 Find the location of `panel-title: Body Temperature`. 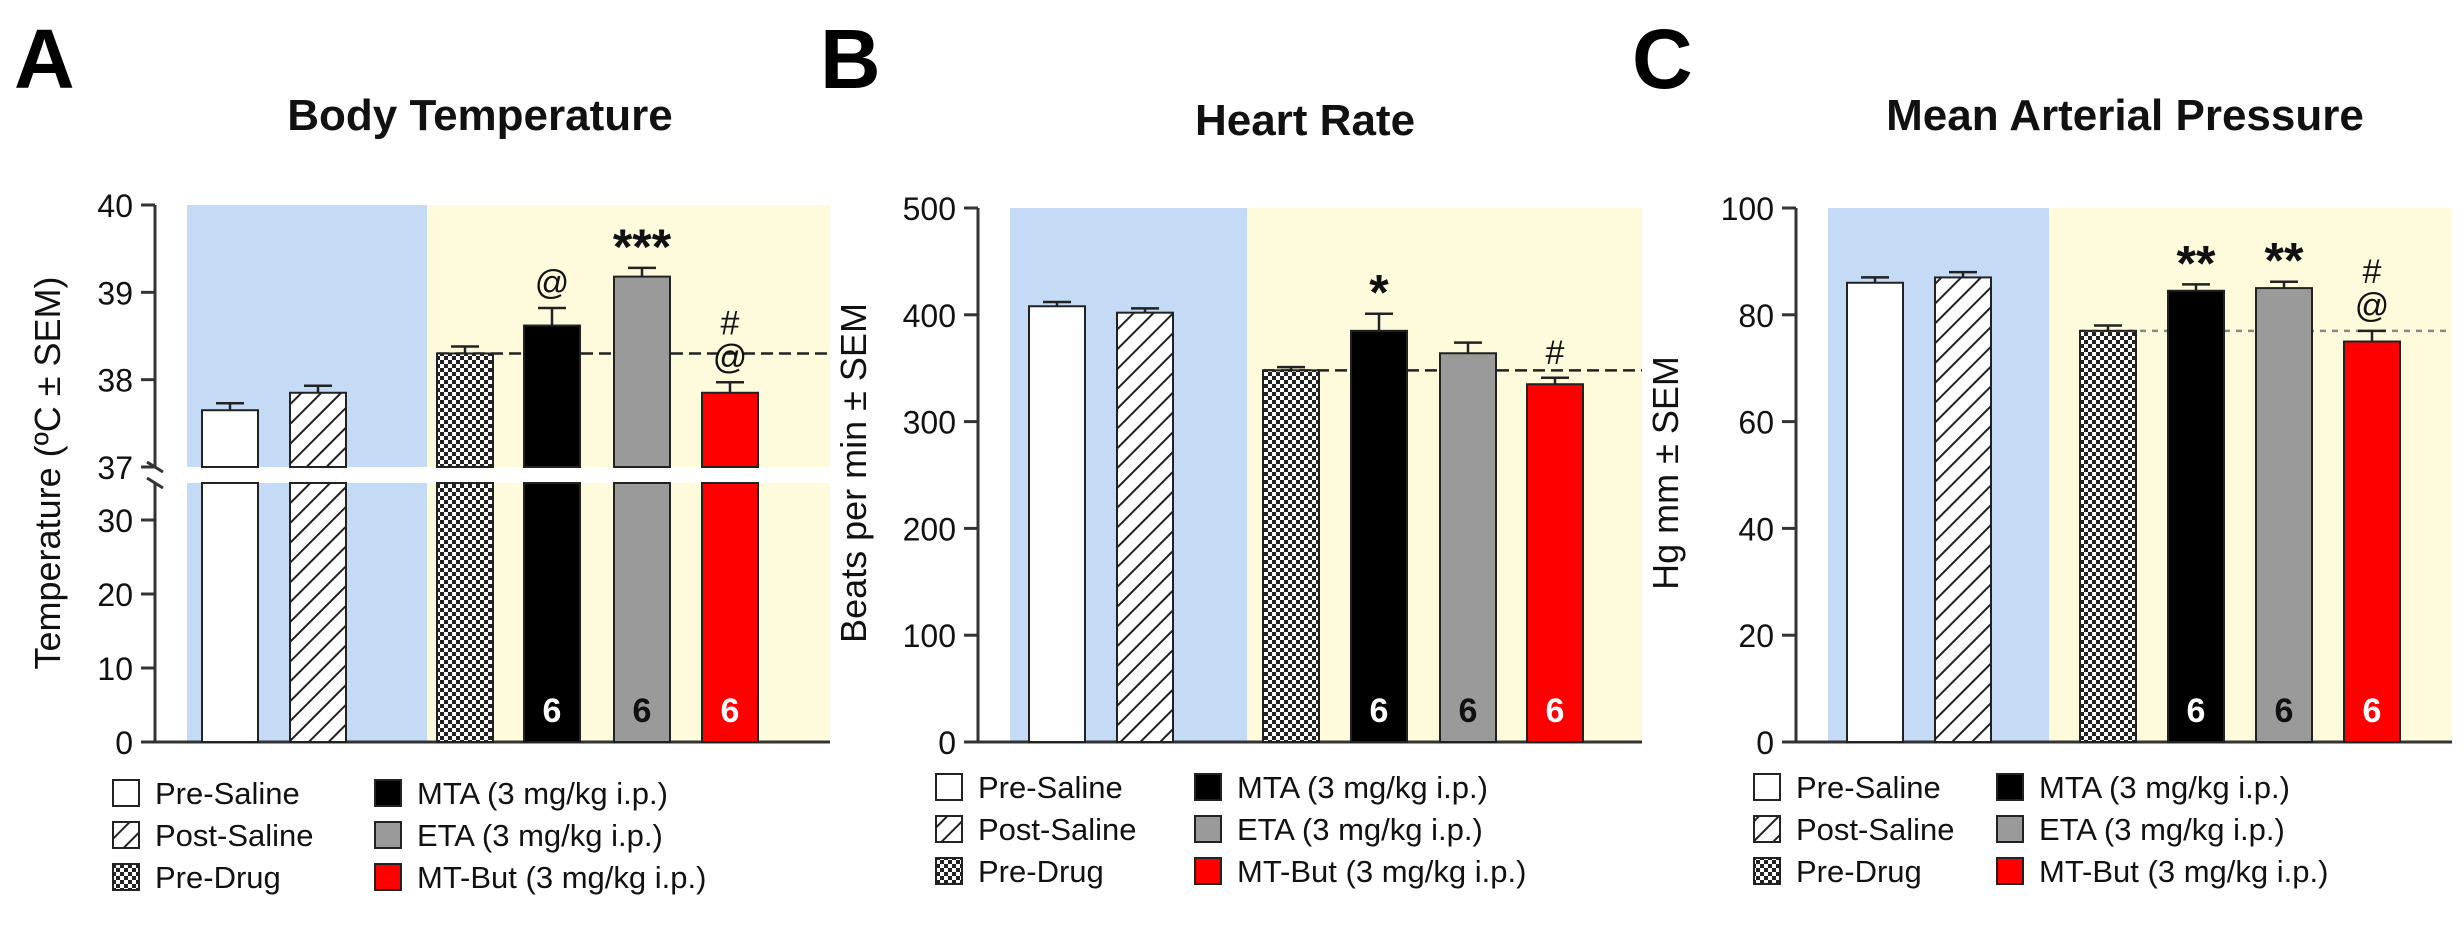

panel-title: Body Temperature is located at coordinates (480, 115).